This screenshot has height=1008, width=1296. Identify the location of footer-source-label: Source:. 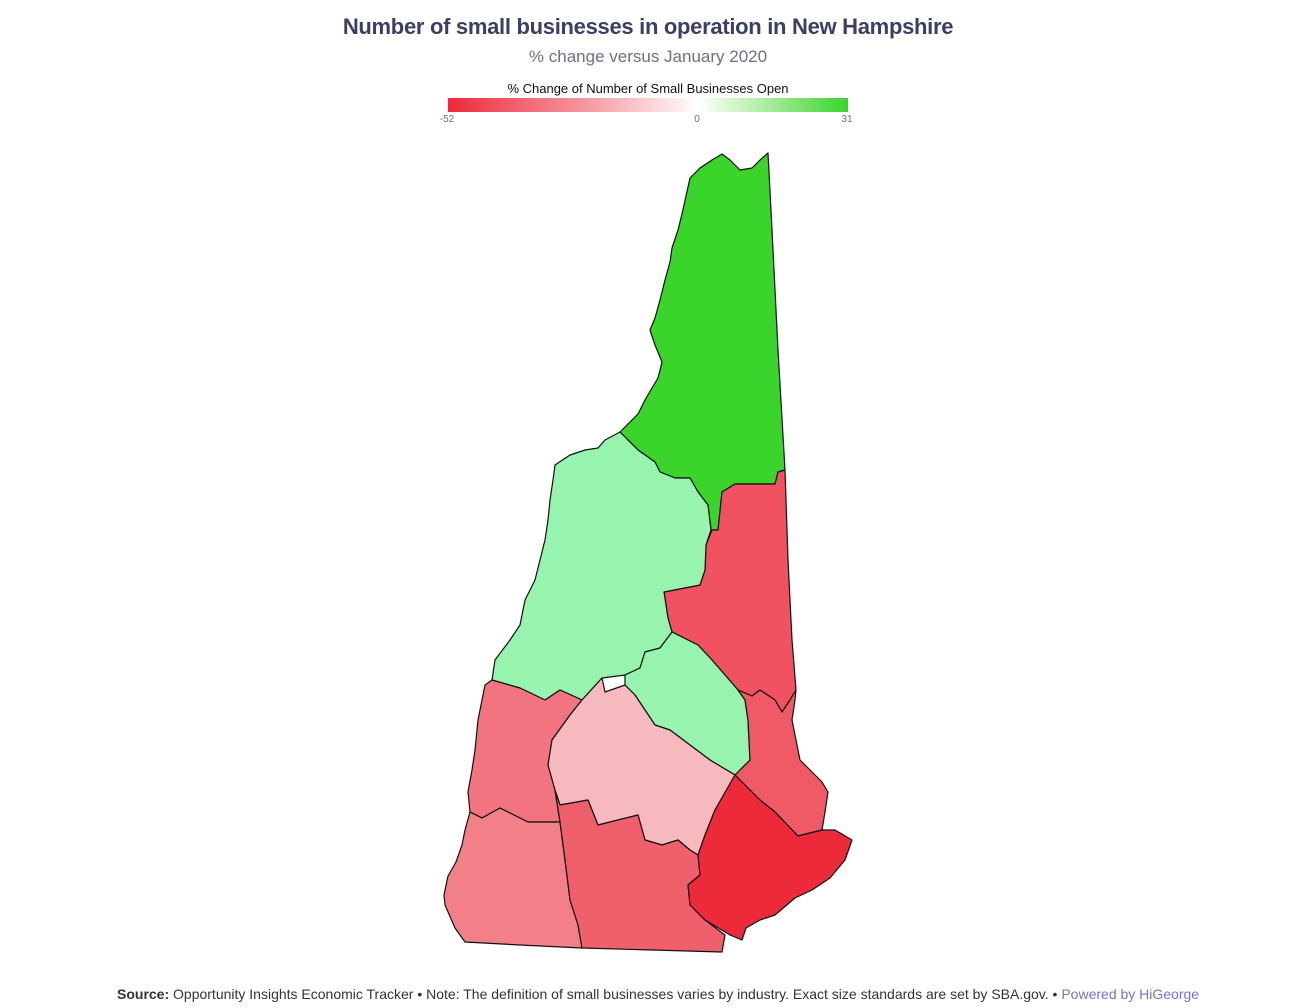
(143, 994).